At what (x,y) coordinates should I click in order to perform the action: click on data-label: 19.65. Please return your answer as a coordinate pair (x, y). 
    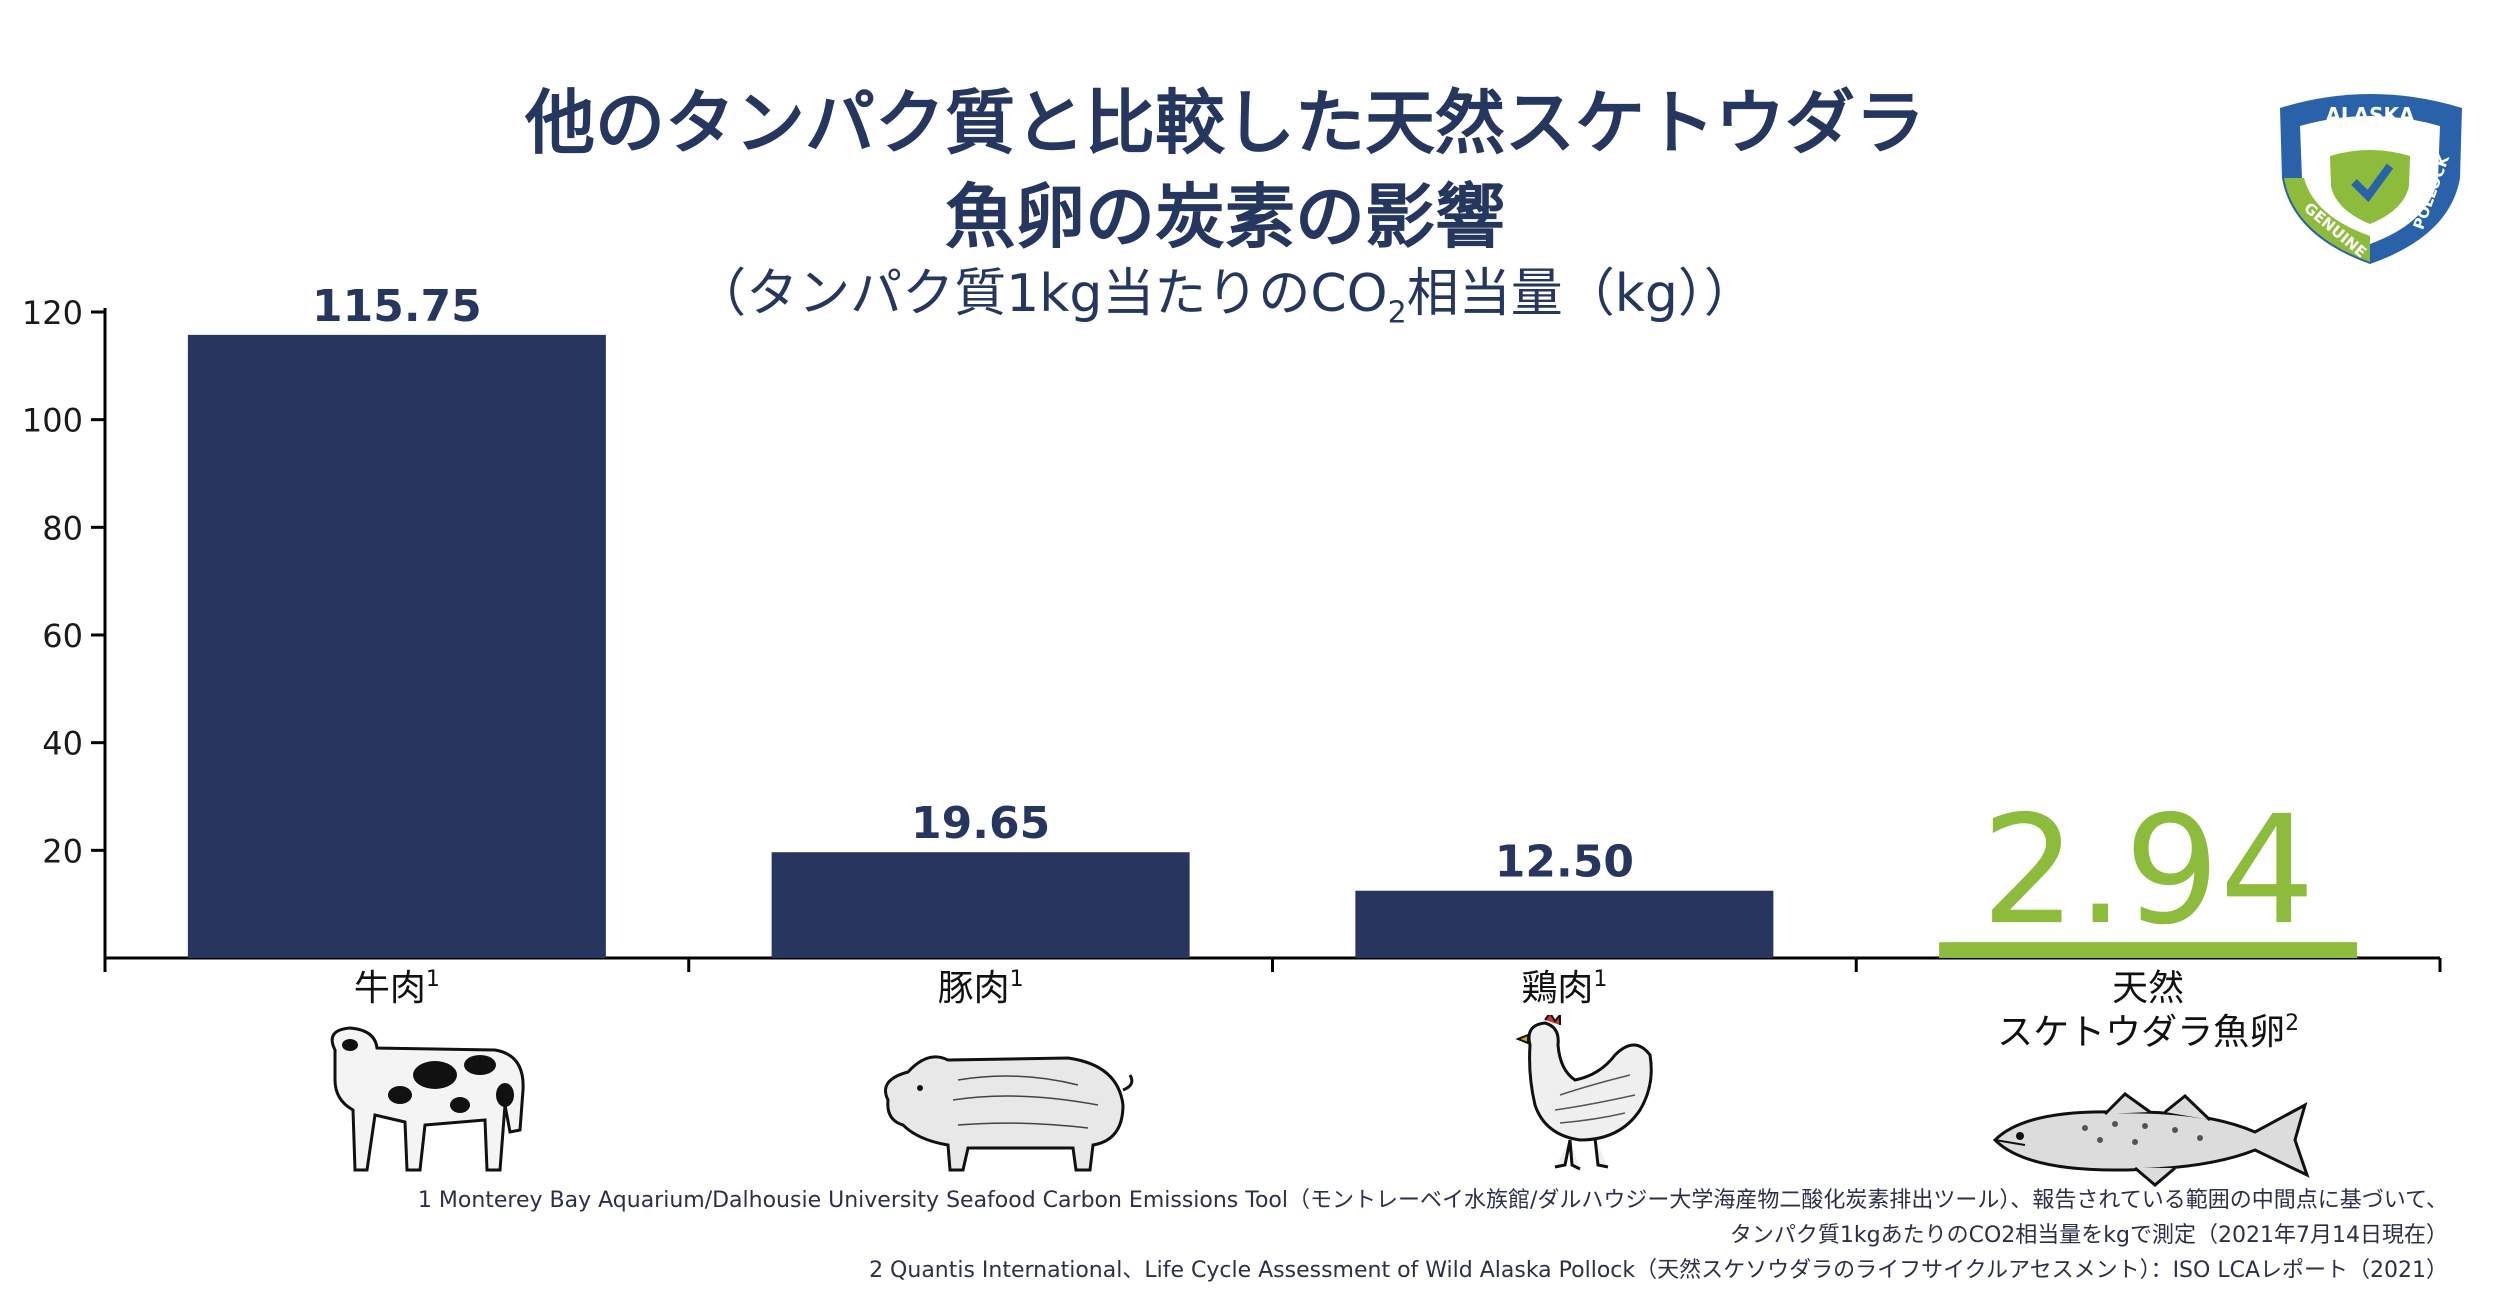
    Looking at the image, I should click on (980, 823).